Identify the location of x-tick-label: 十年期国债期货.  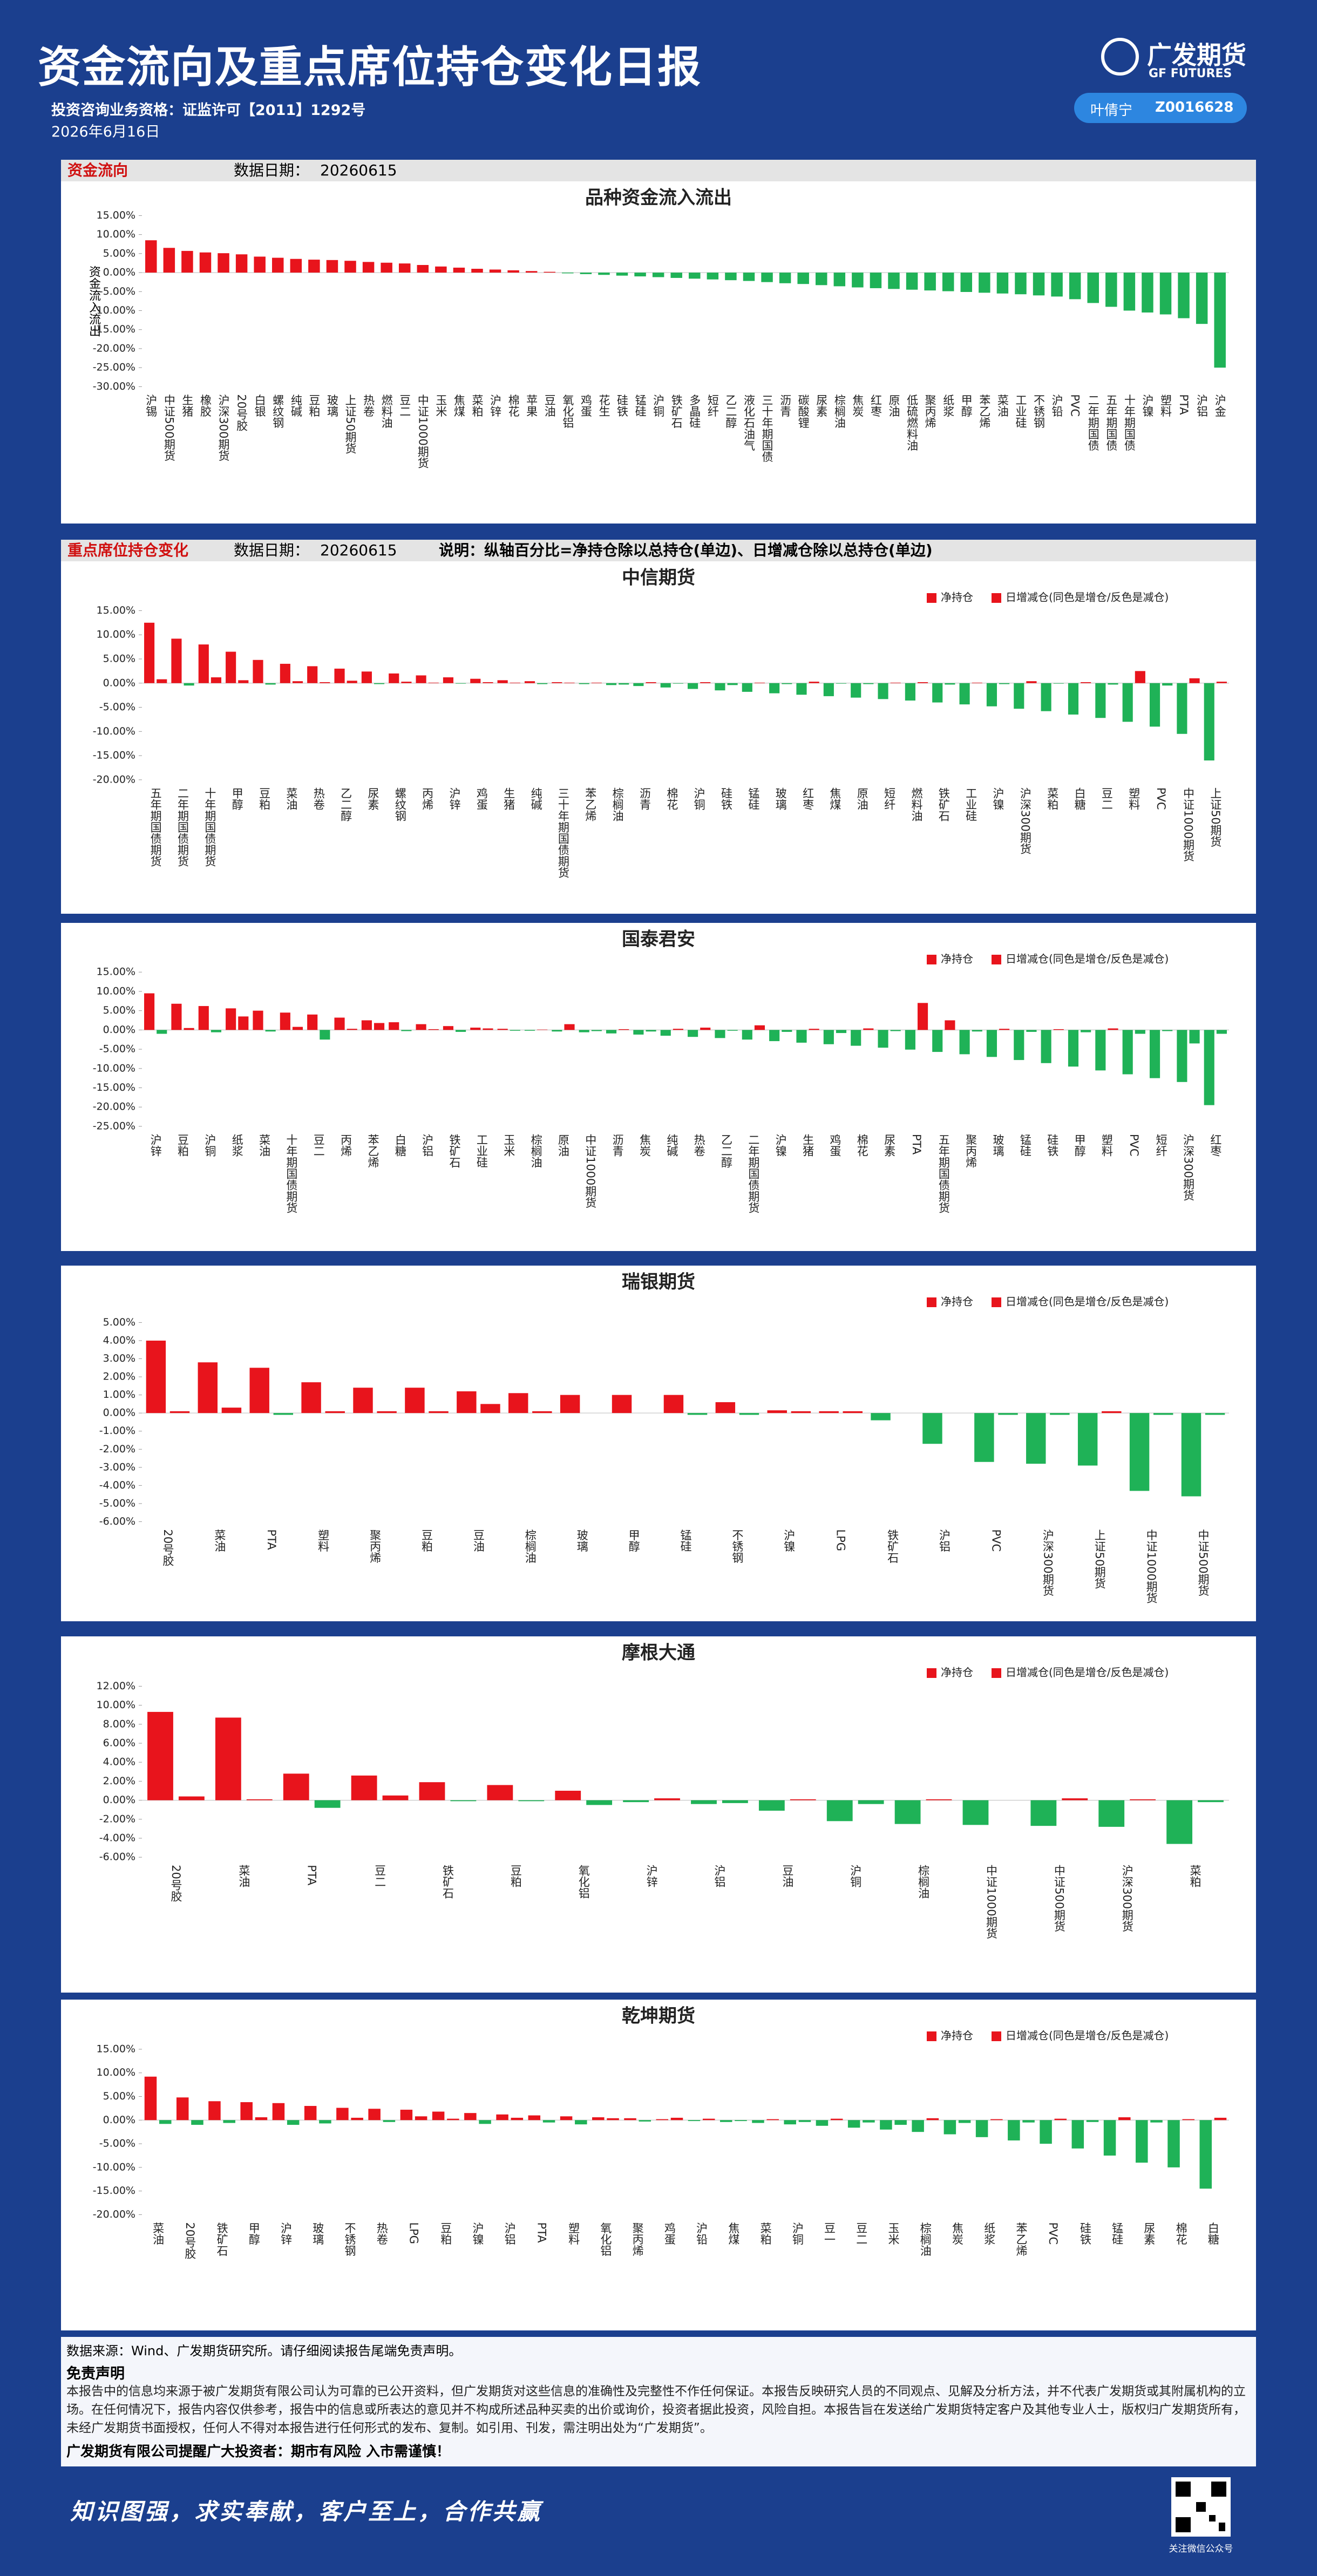
(209, 827).